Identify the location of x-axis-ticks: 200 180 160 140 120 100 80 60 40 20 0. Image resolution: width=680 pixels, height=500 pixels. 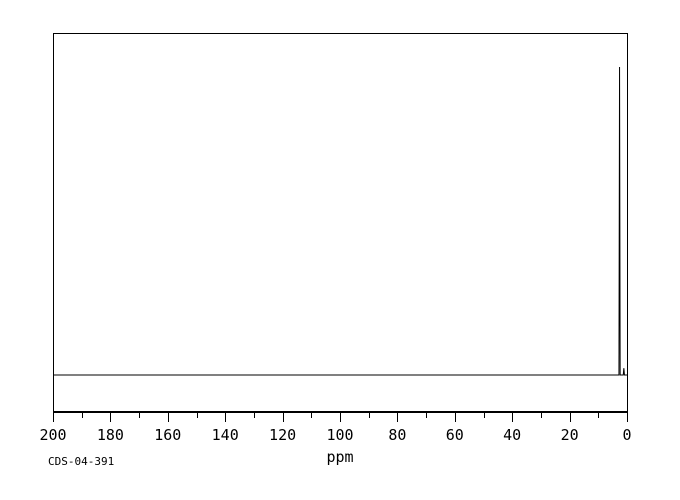
(340, 433).